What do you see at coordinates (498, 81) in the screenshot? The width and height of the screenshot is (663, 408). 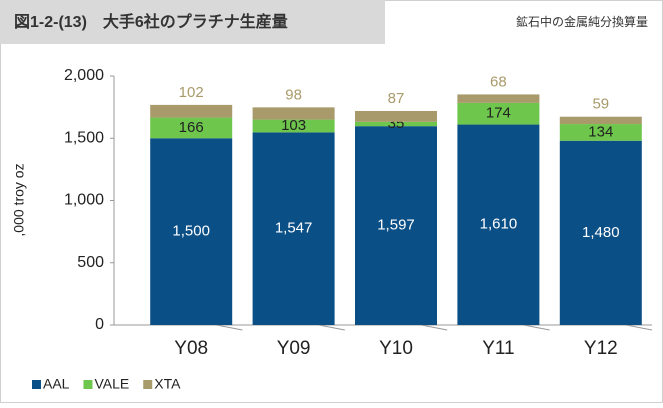 I see `data-label: 68` at bounding box center [498, 81].